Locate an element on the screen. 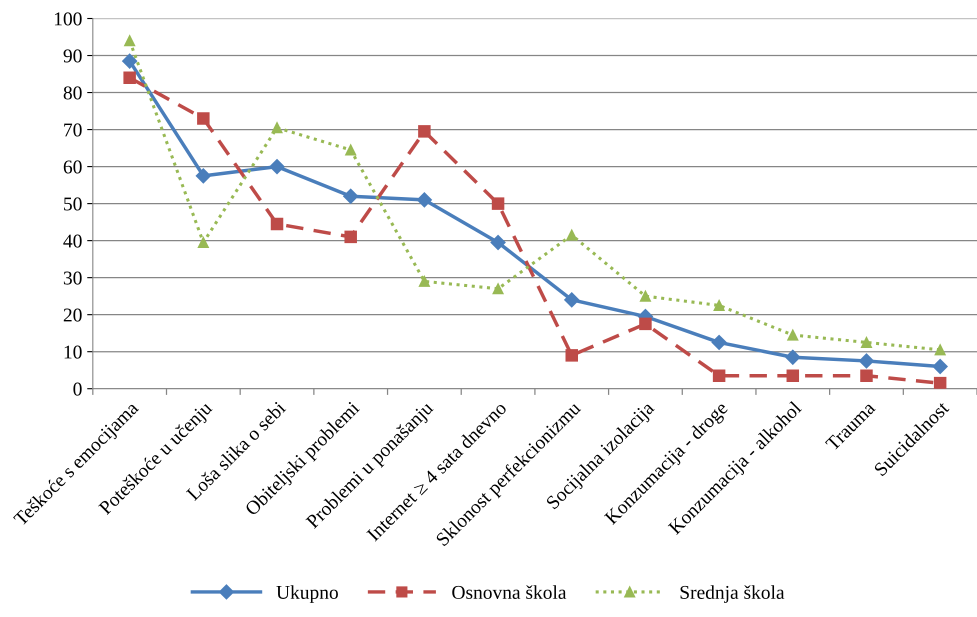 This screenshot has width=977, height=617. y-tick-label: 60 is located at coordinates (73, 167).